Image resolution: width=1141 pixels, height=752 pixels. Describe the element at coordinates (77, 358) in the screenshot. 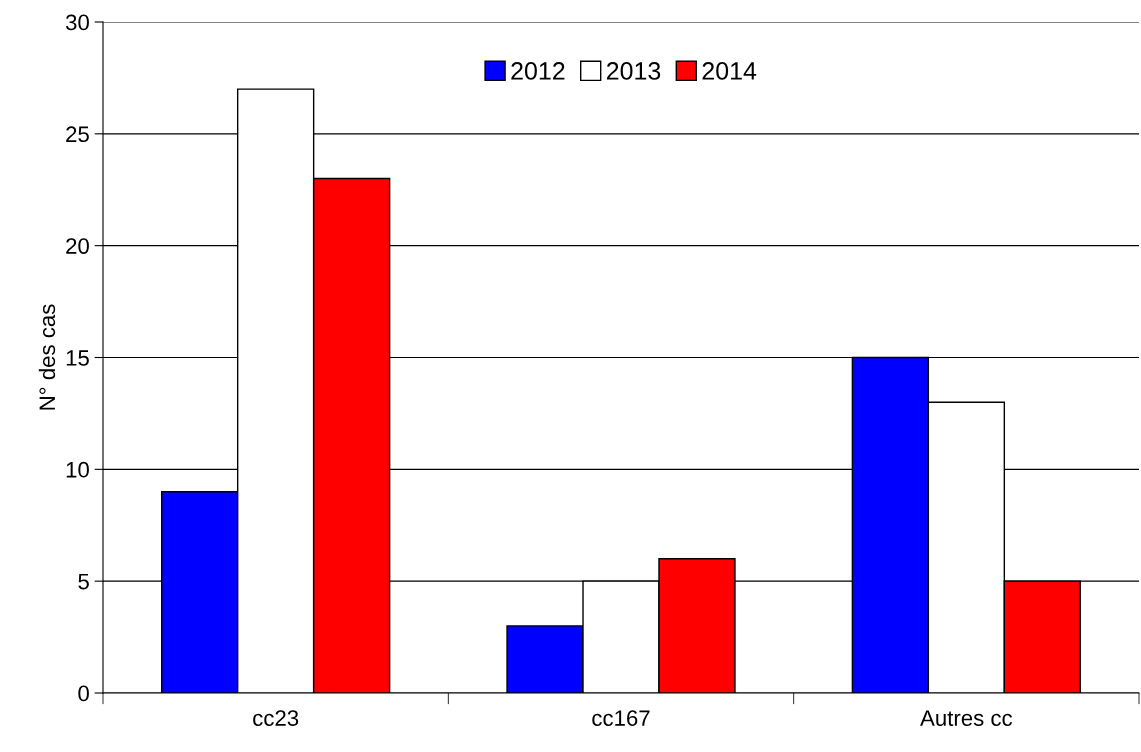

I see `y-tick-label: 15` at that location.